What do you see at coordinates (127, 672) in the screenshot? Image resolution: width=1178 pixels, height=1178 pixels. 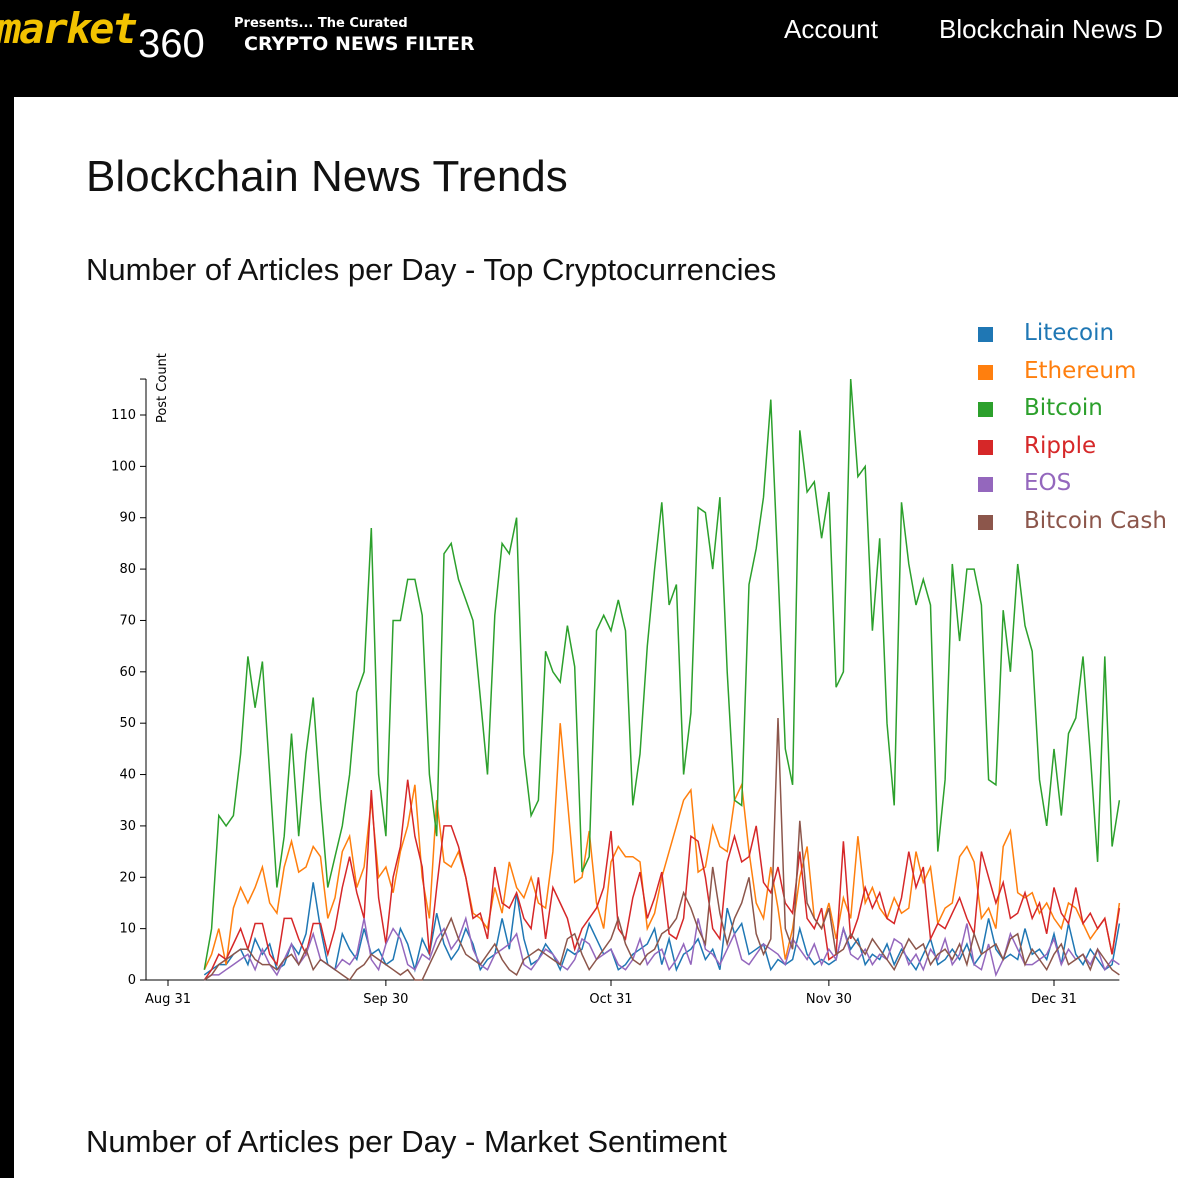 I see `y-tick-label: 60` at bounding box center [127, 672].